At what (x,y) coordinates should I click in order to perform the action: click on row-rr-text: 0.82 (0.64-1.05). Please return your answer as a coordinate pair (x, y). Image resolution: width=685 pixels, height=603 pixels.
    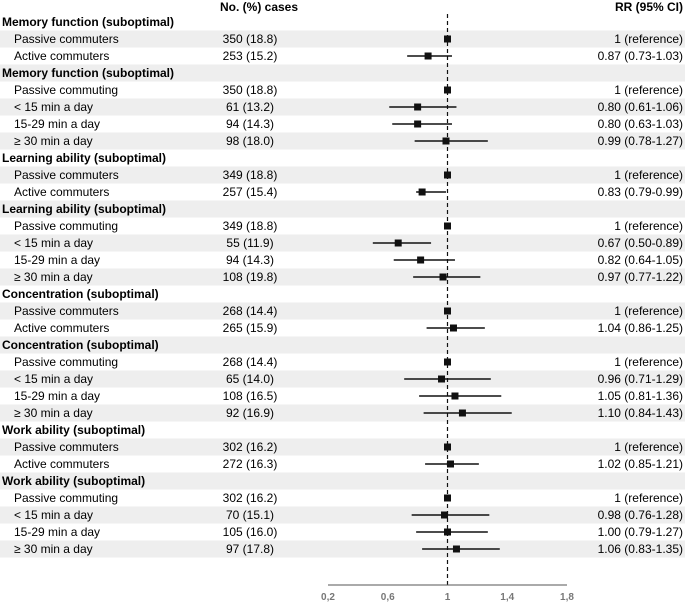
    Looking at the image, I should click on (640, 260).